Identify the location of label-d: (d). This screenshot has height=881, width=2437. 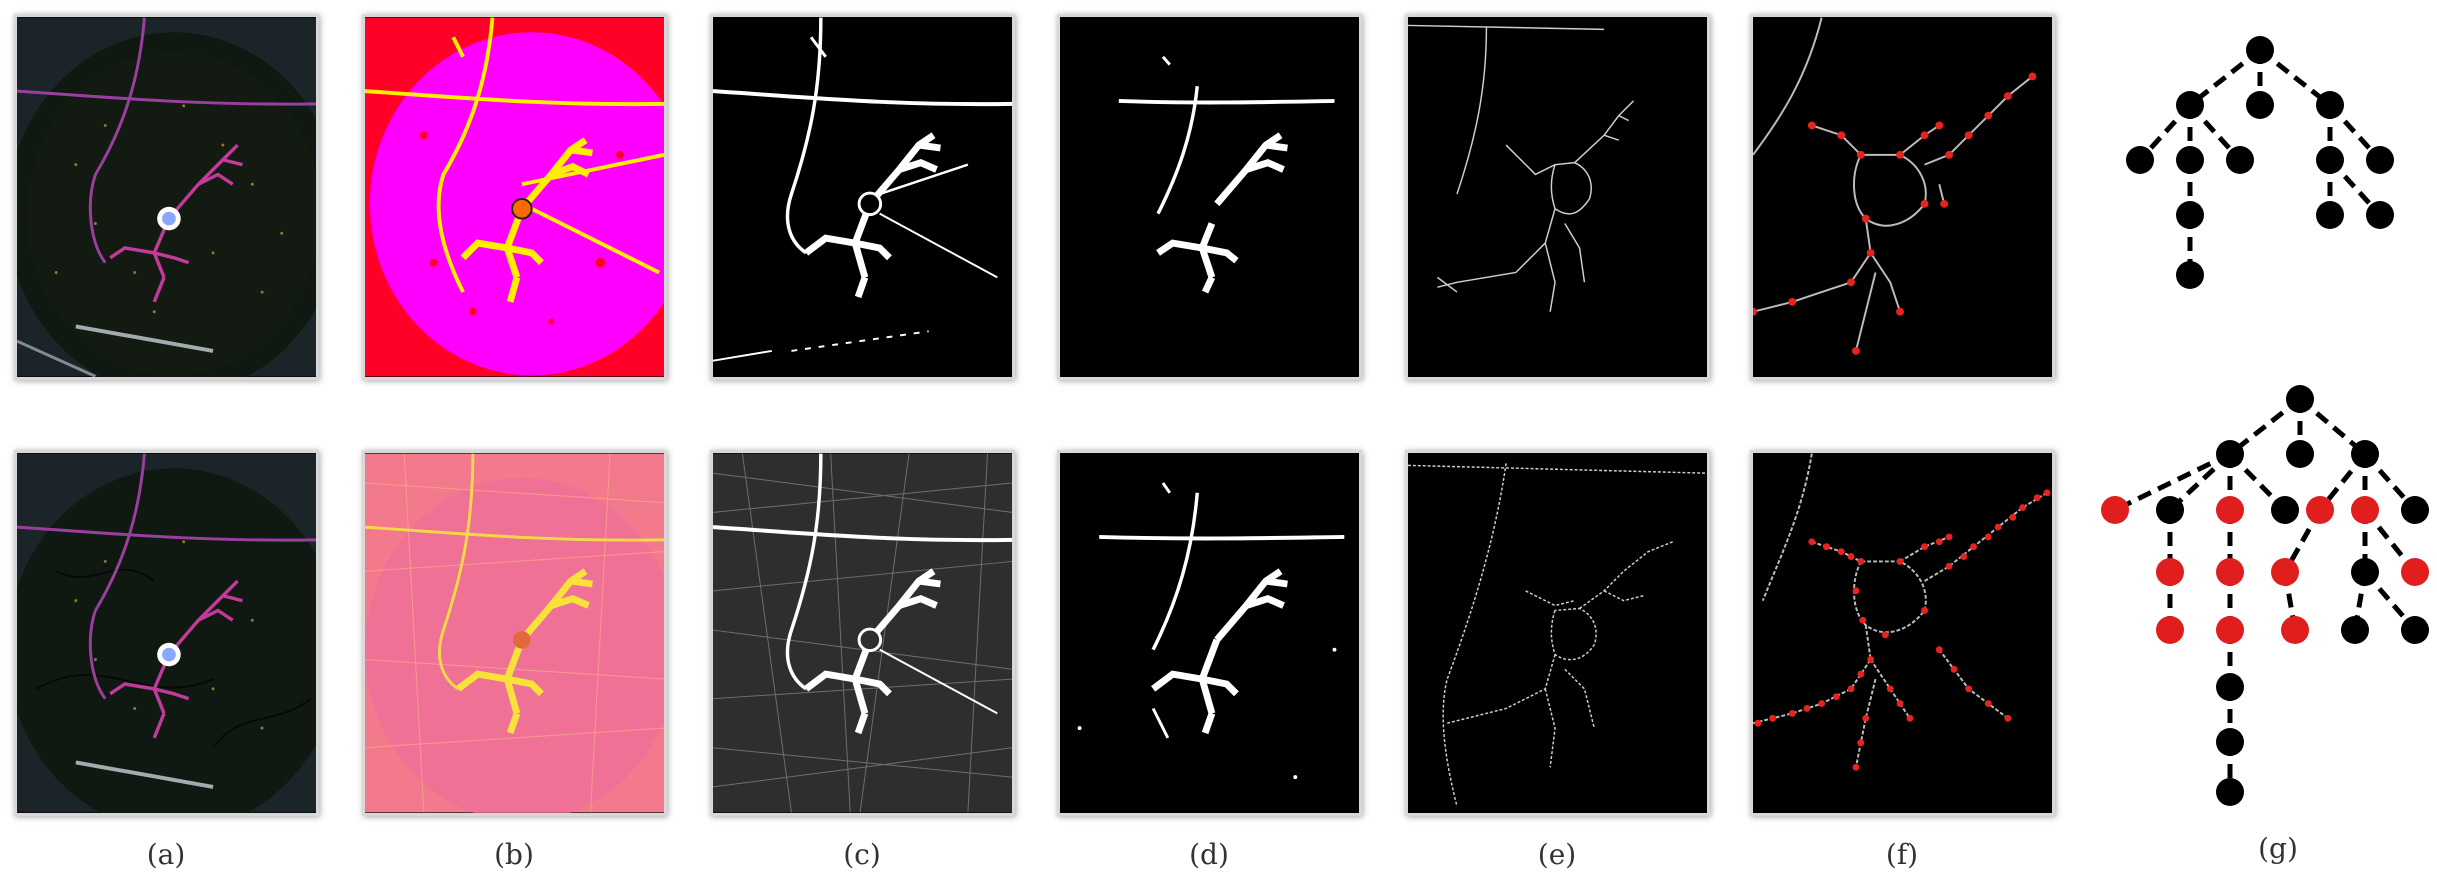
(1209, 854).